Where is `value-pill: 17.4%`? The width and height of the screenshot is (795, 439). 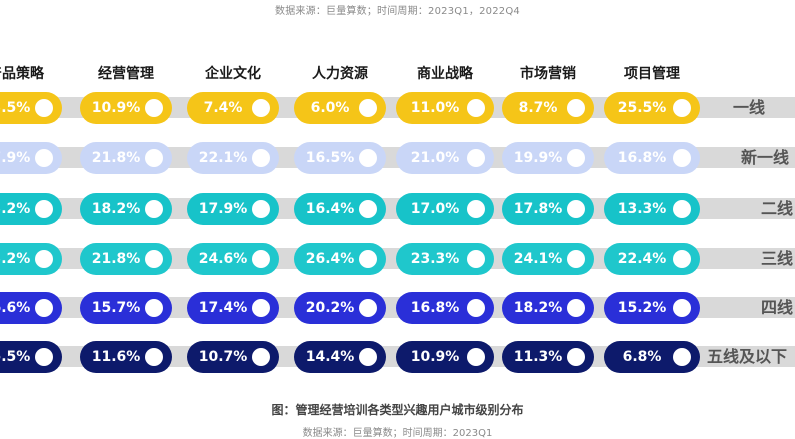
value-pill: 17.4% is located at coordinates (233, 308).